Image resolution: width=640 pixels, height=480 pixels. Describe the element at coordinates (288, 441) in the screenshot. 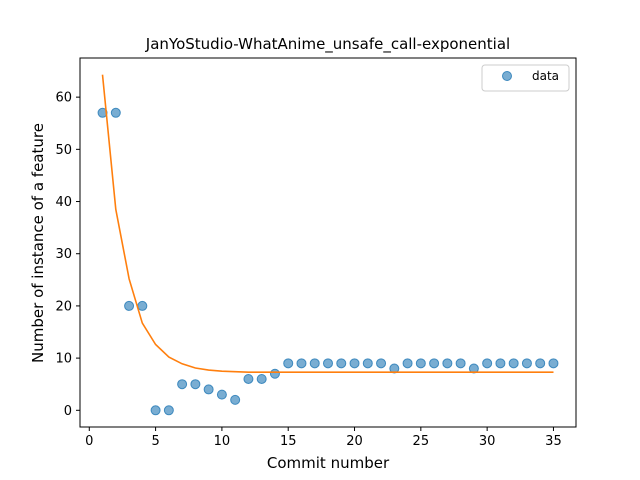

I see `x-tick-label: 15` at that location.